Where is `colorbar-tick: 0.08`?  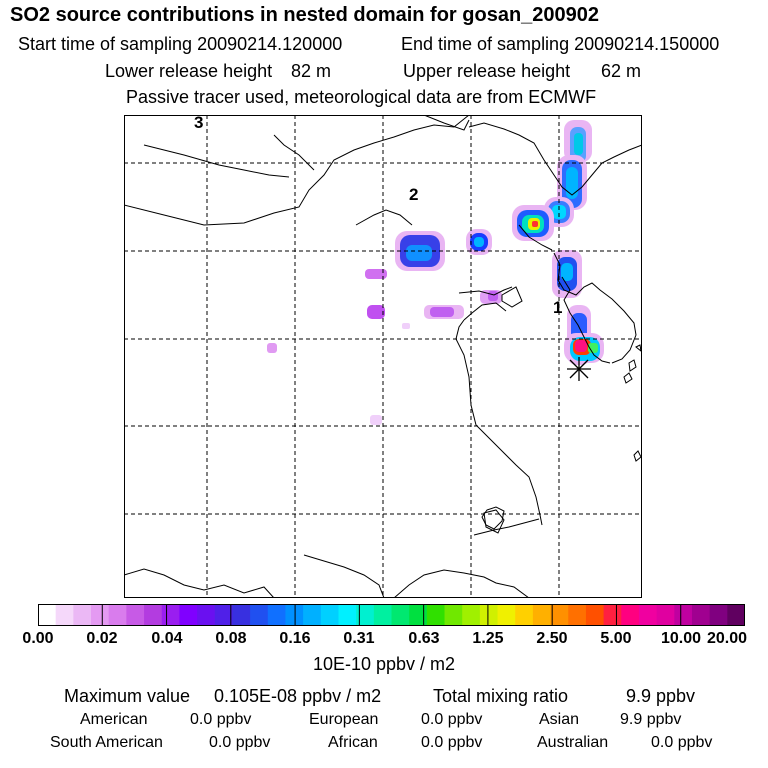
colorbar-tick: 0.08 is located at coordinates (231, 638).